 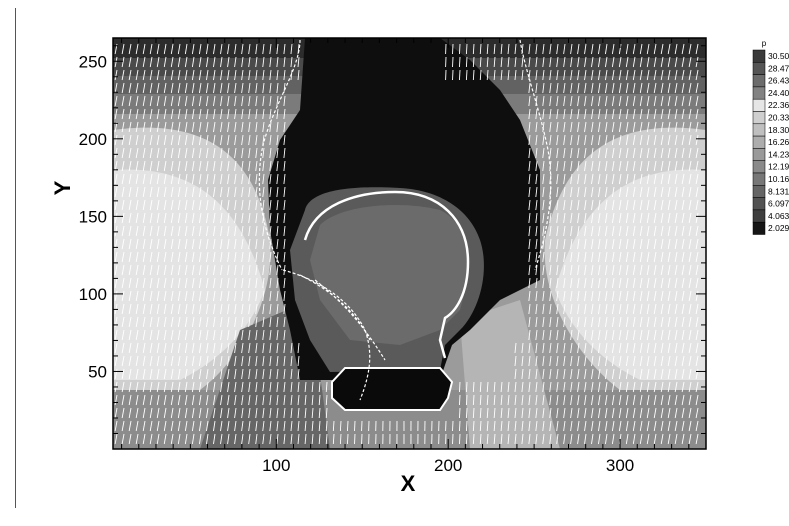 I want to click on x-axis-label: X, so click(x=408, y=483).